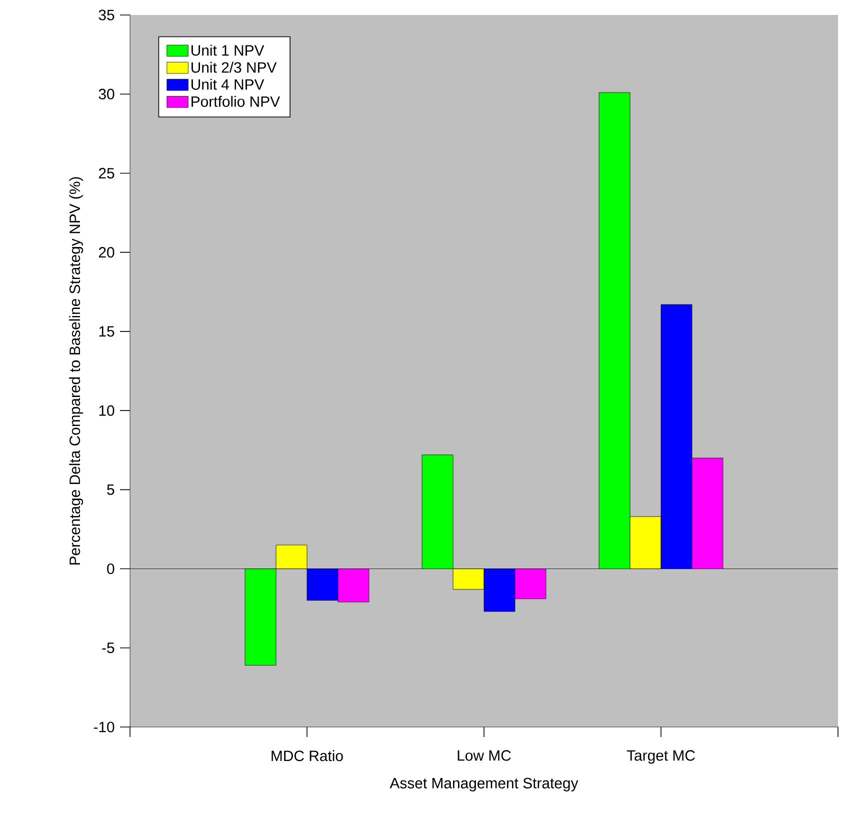 This screenshot has height=834, width=844. Describe the element at coordinates (106, 410) in the screenshot. I see `y-tick-label: 10` at that location.